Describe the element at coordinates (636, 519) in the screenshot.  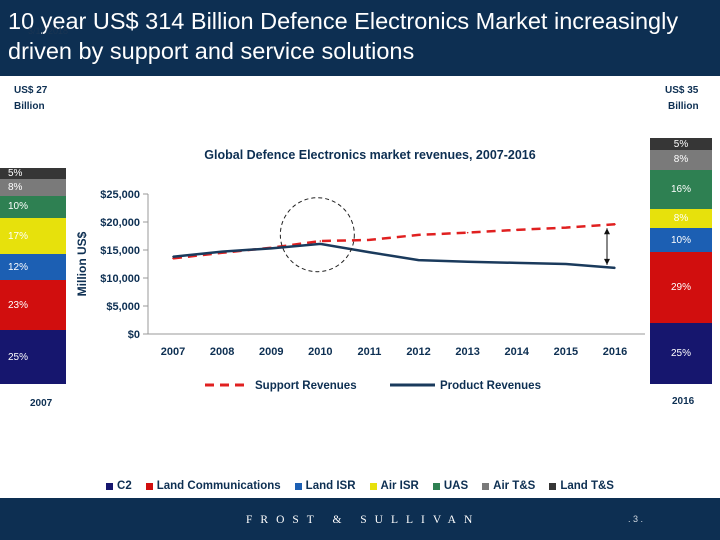
I see `page-number: . 3 .` at that location.